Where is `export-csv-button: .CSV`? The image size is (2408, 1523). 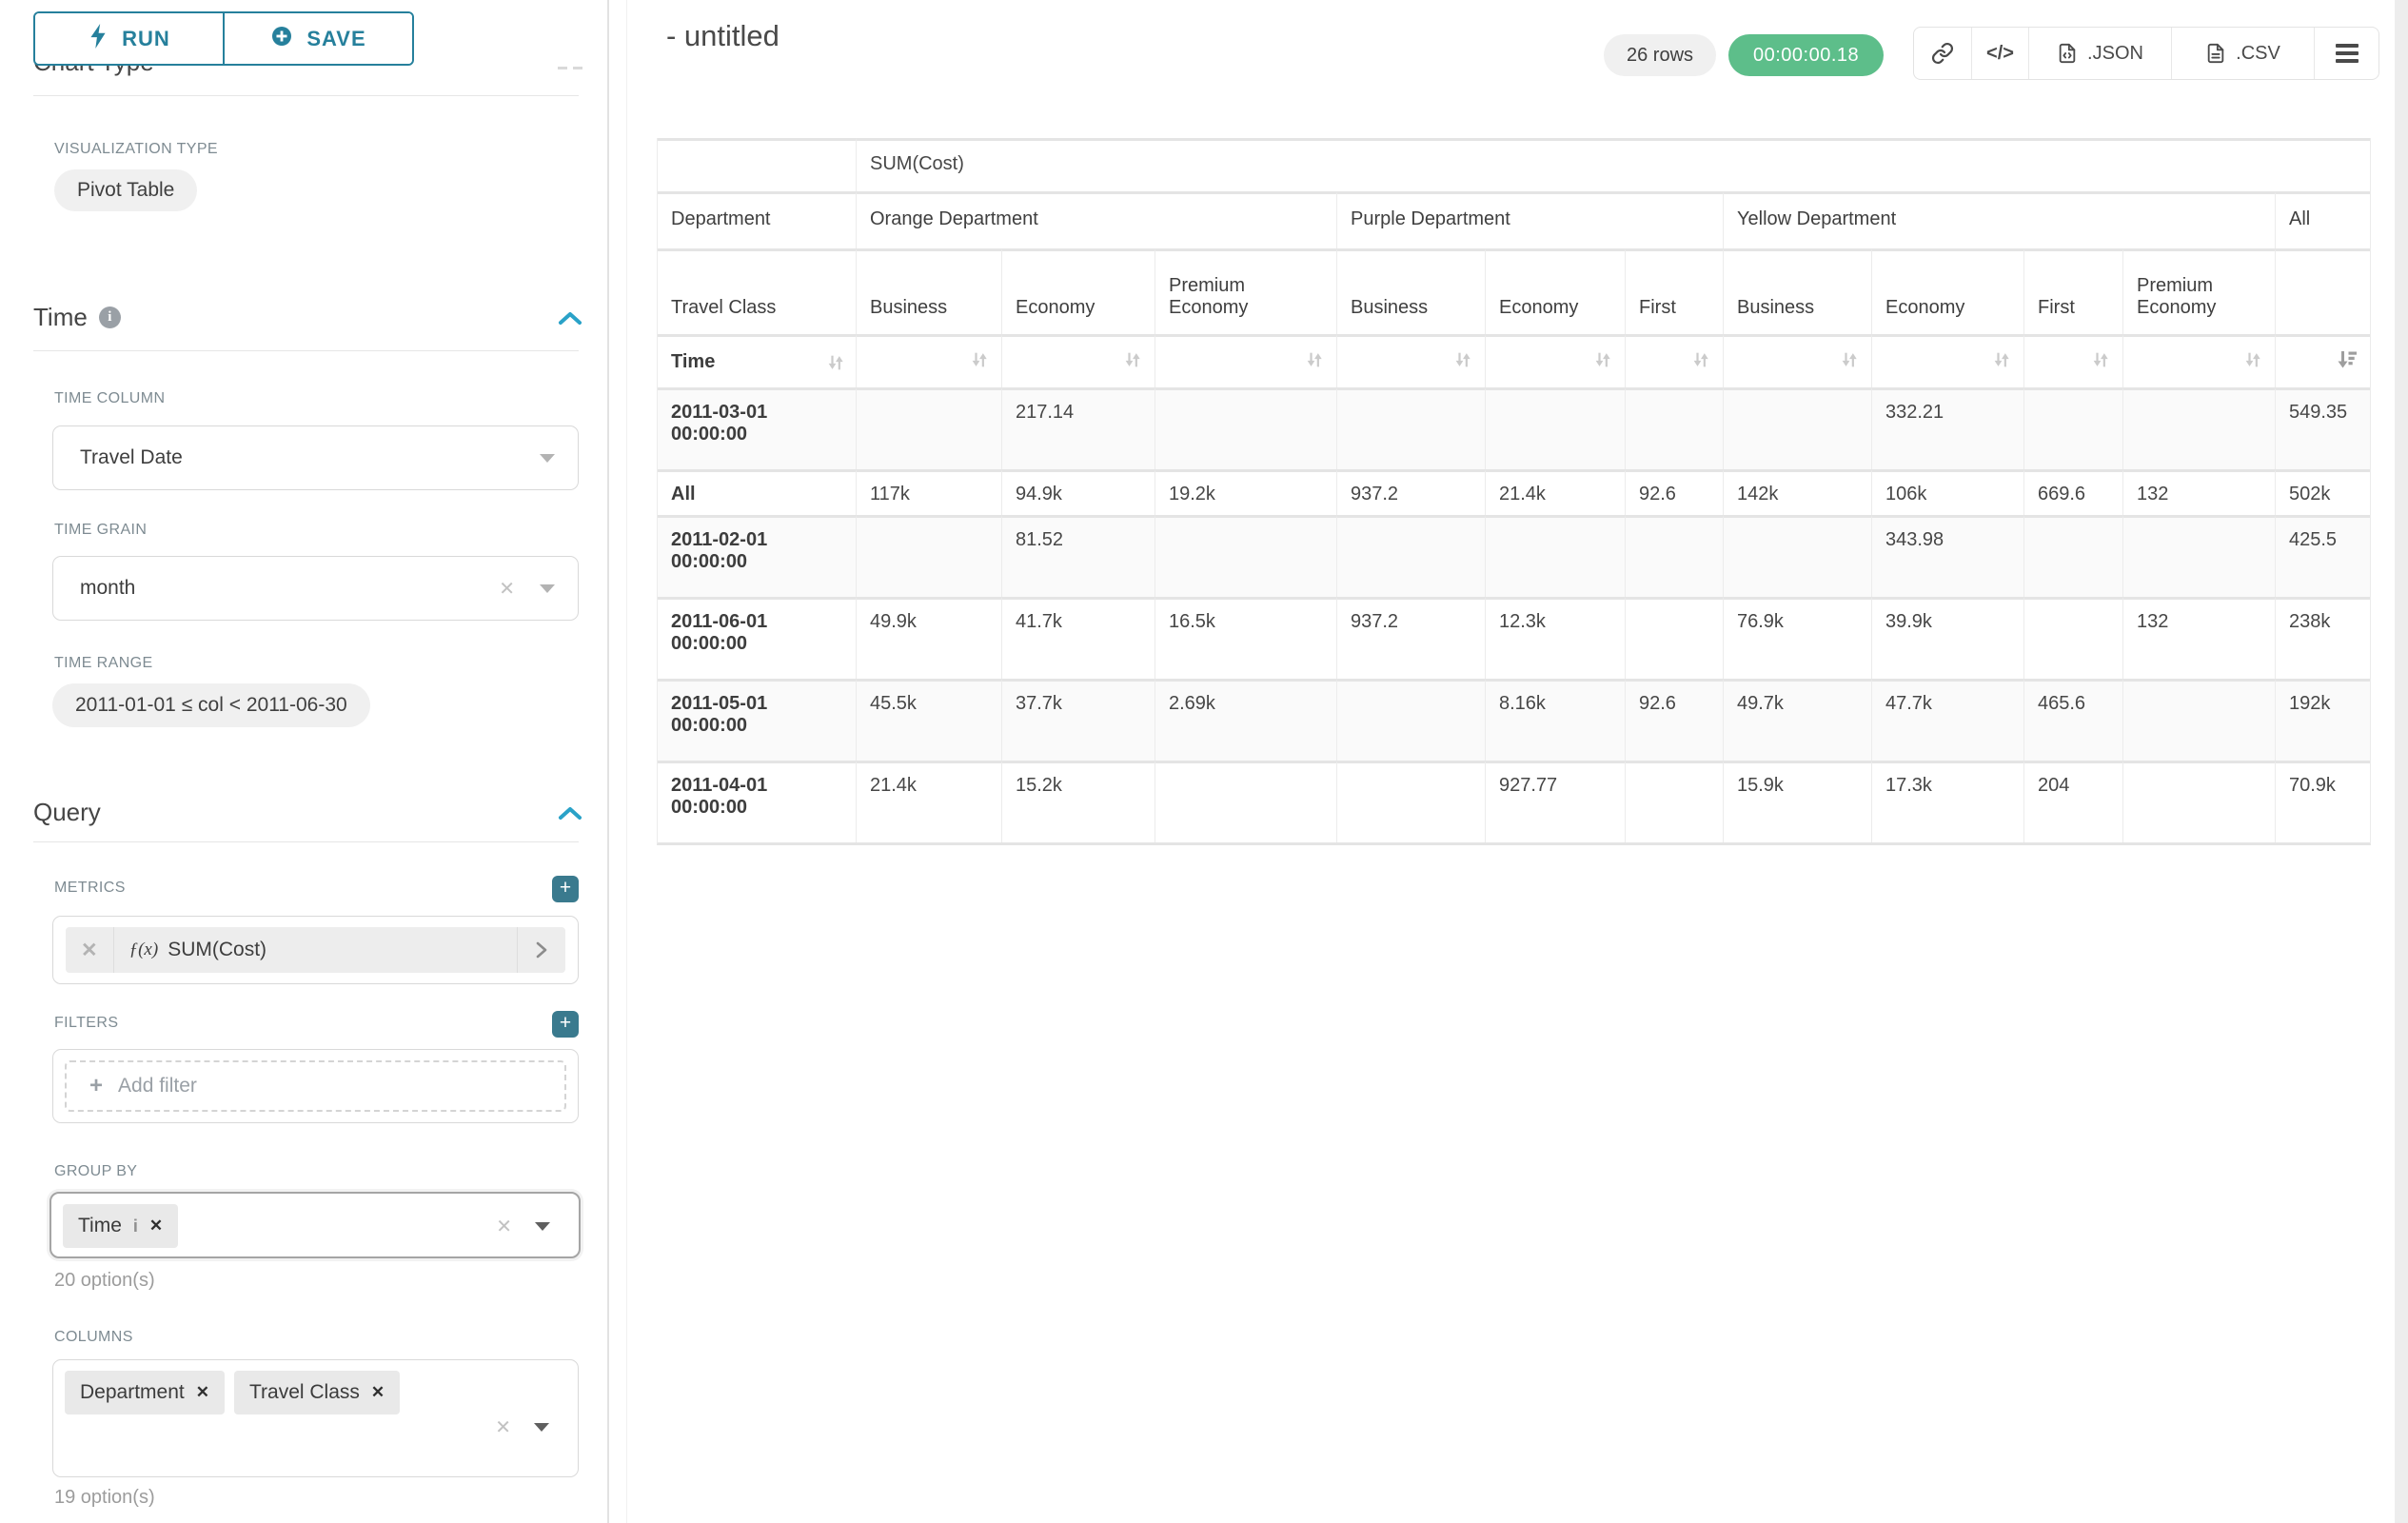
export-csv-button: .CSV is located at coordinates (2242, 54).